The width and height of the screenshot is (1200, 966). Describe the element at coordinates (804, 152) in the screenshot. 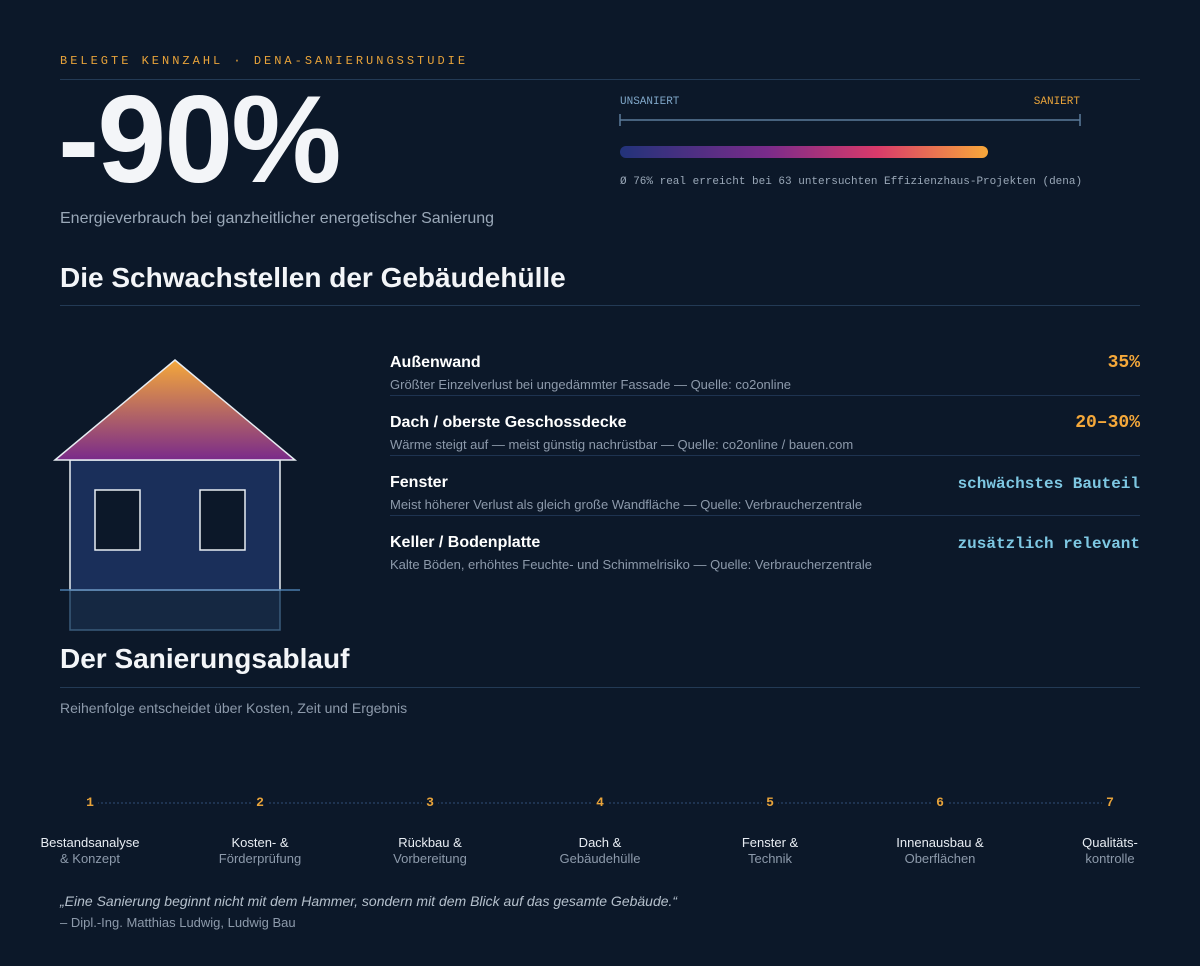

I see `gradient-bar` at that location.